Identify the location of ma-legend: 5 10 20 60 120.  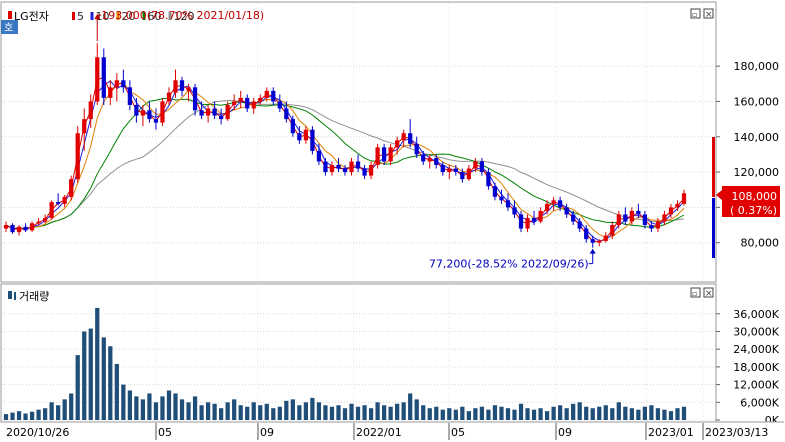
(133, 16).